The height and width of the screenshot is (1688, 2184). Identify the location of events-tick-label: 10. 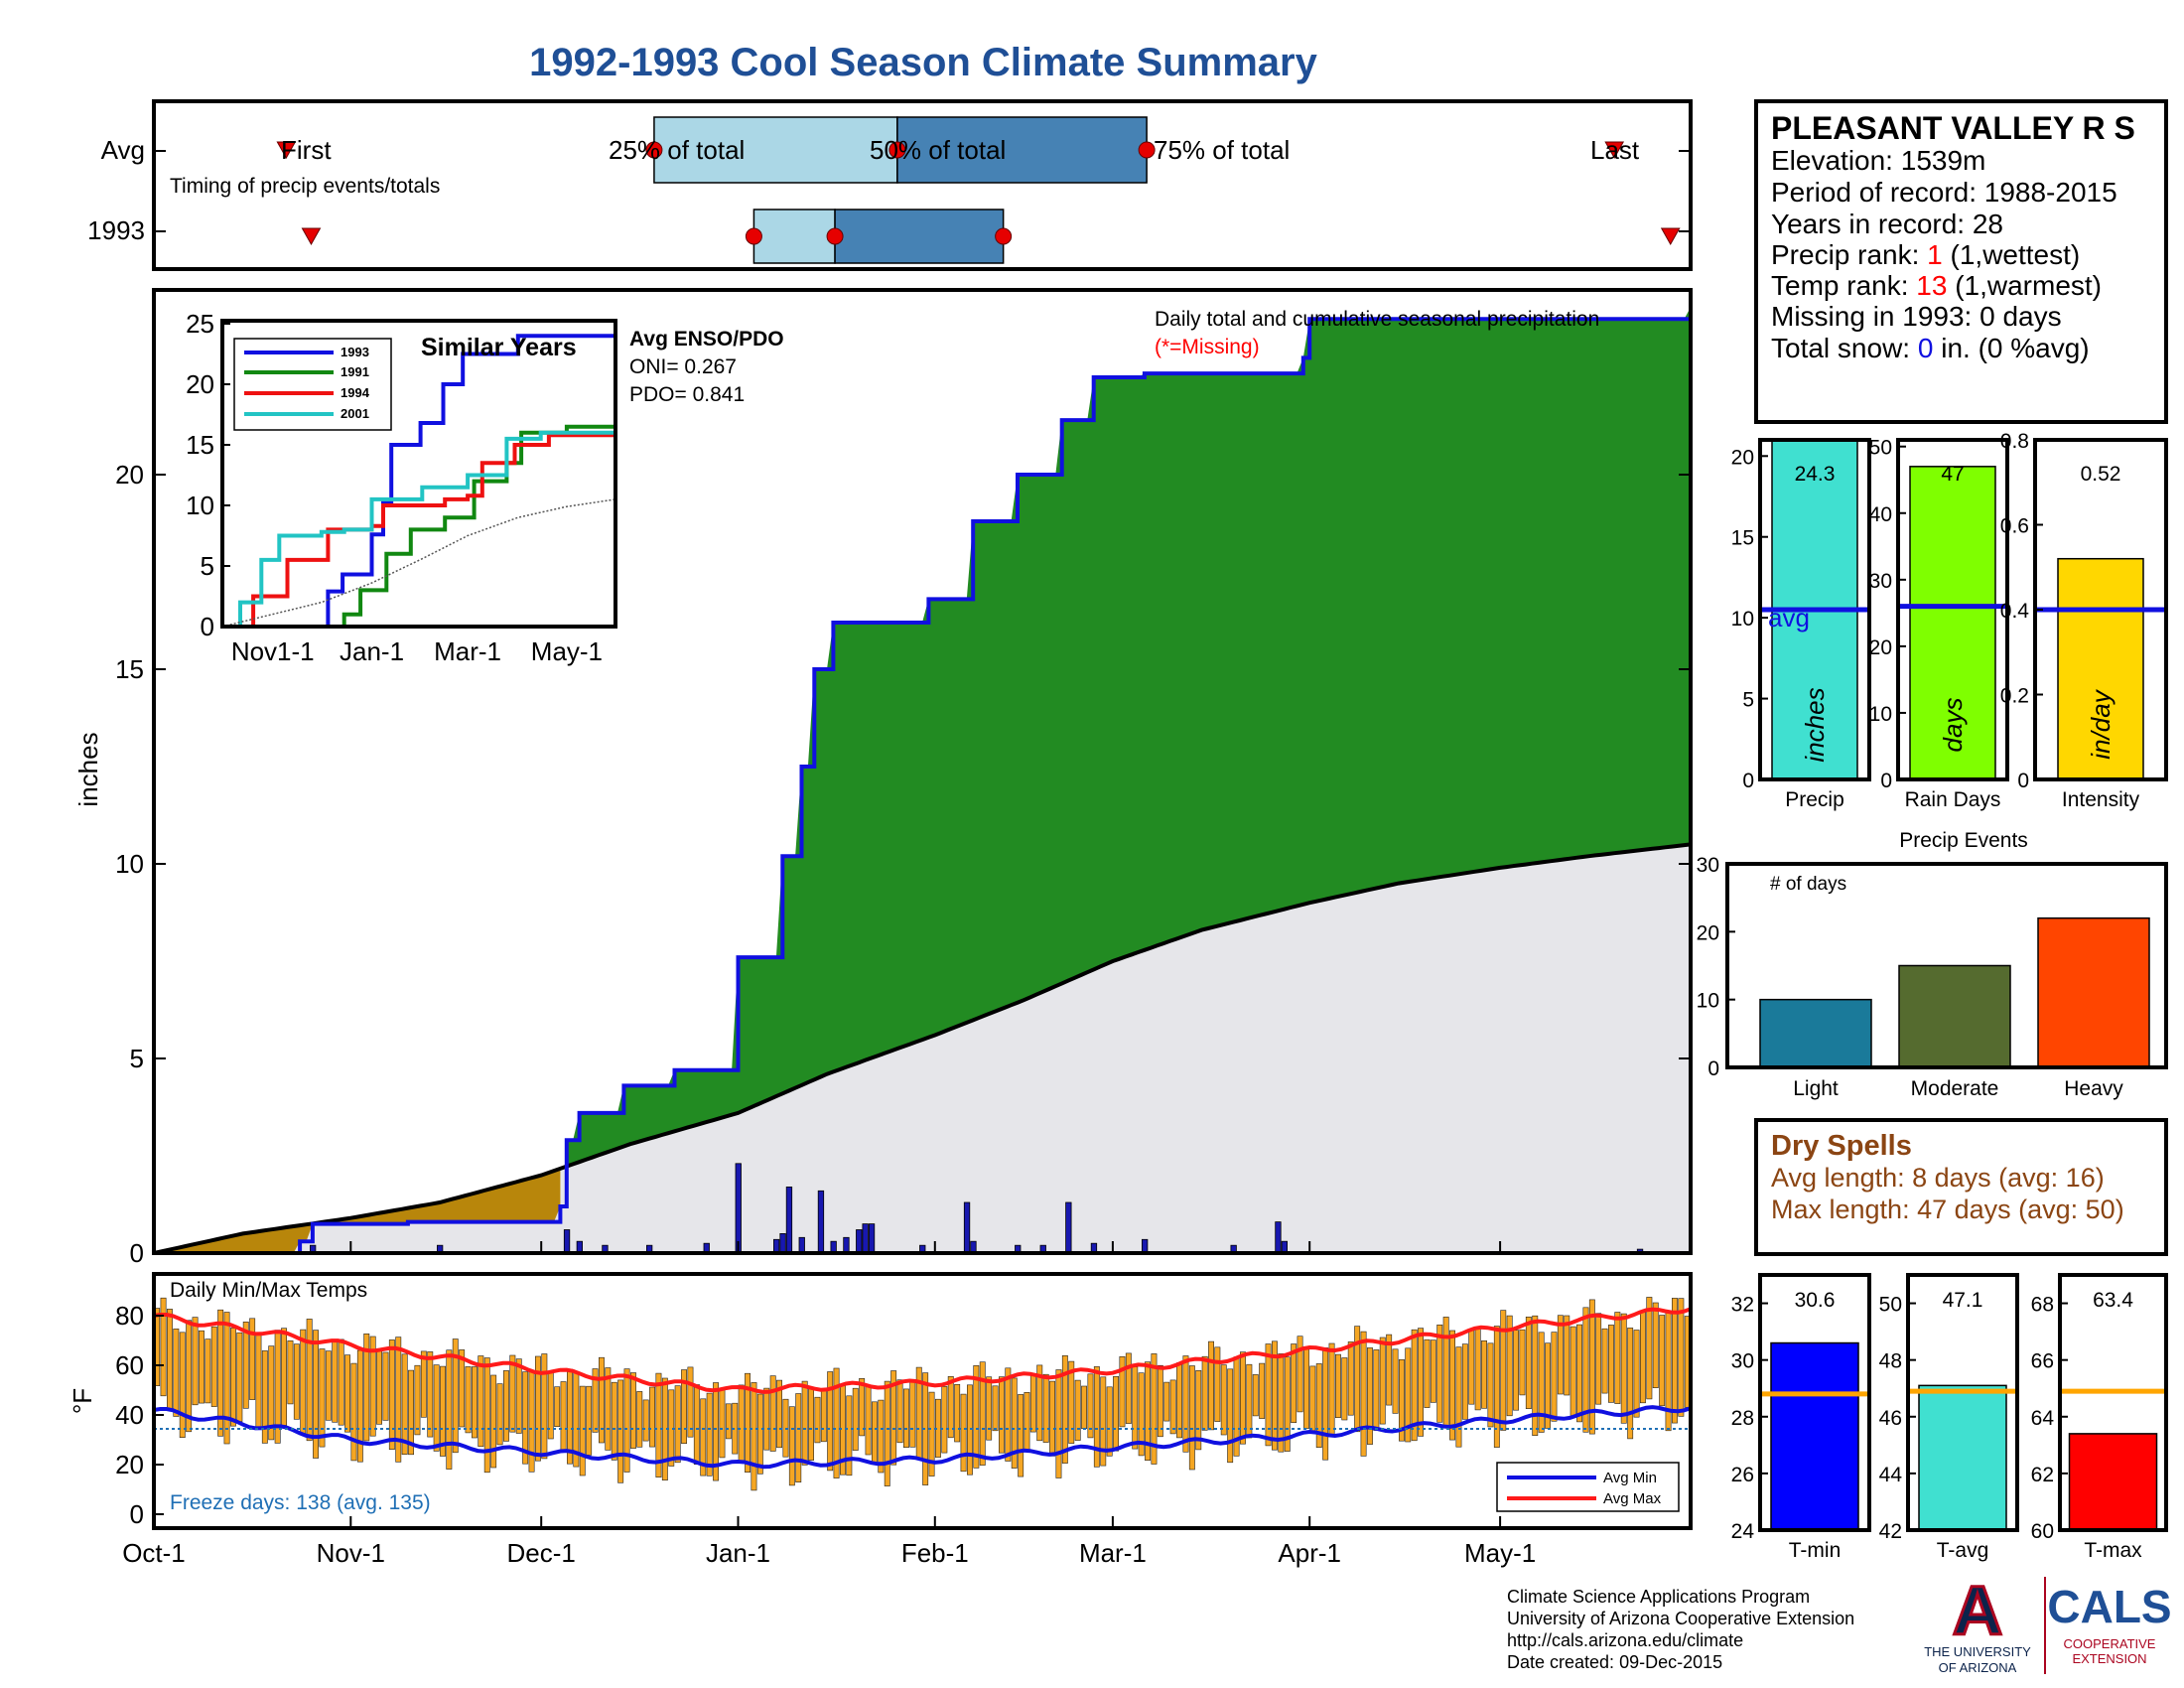
(1708, 1001).